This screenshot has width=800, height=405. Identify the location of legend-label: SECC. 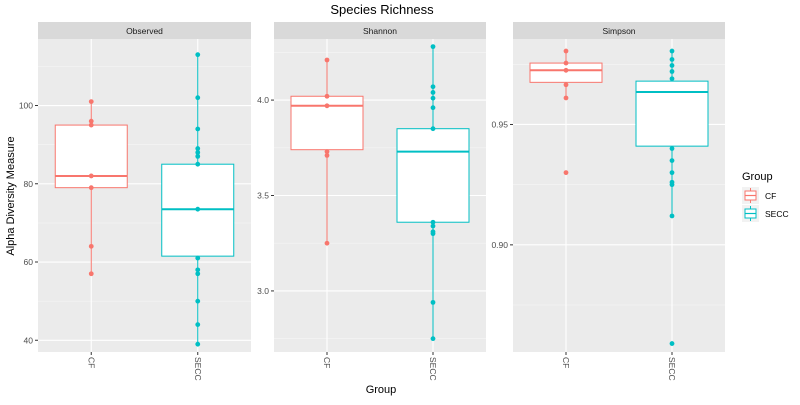
(777, 214).